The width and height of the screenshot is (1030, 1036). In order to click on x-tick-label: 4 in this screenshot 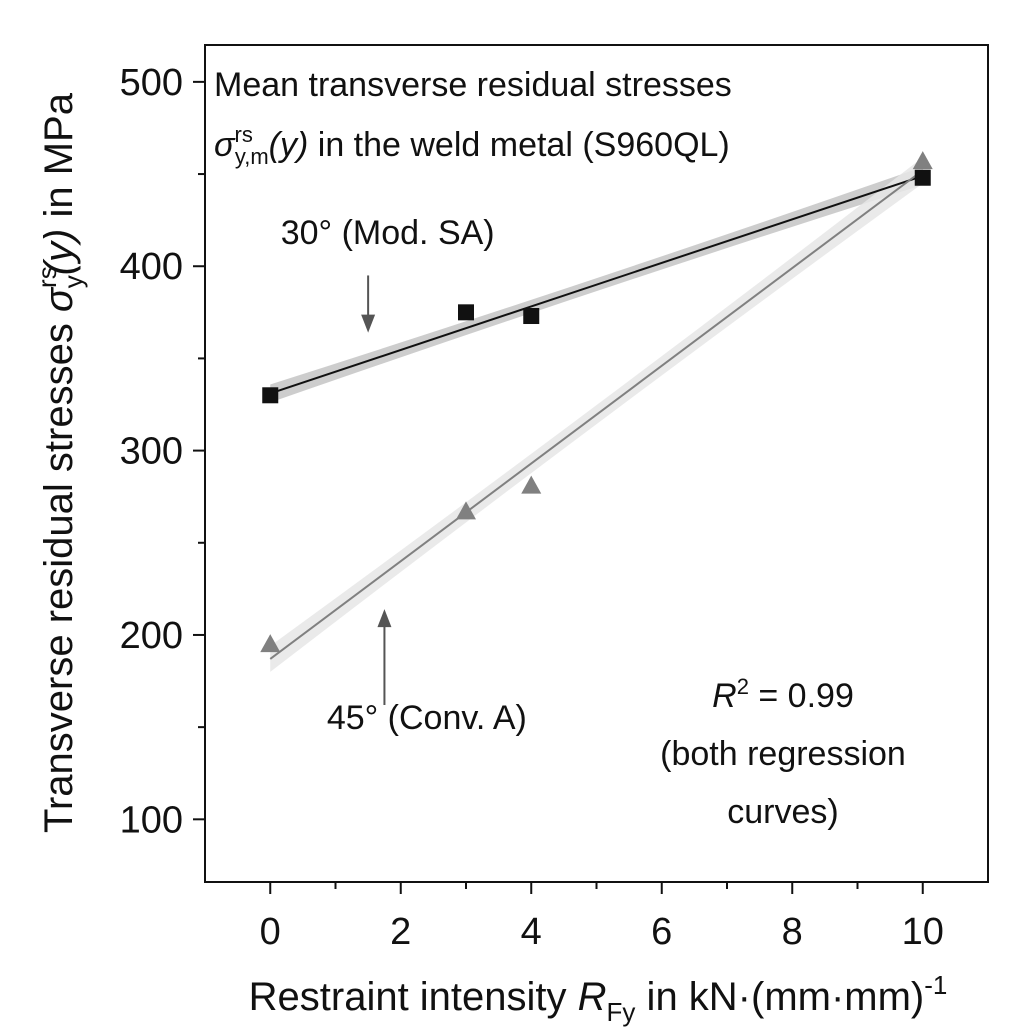, I will do `click(531, 932)`.